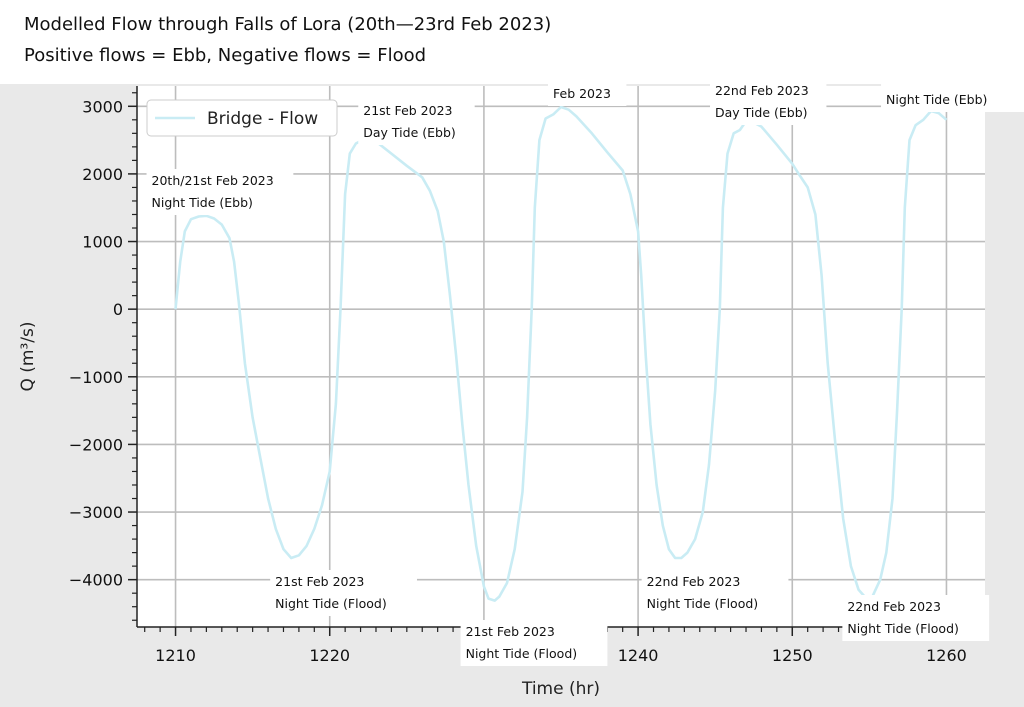 This screenshot has width=1024, height=707. I want to click on y-tick-label: 2000, so click(102, 174).